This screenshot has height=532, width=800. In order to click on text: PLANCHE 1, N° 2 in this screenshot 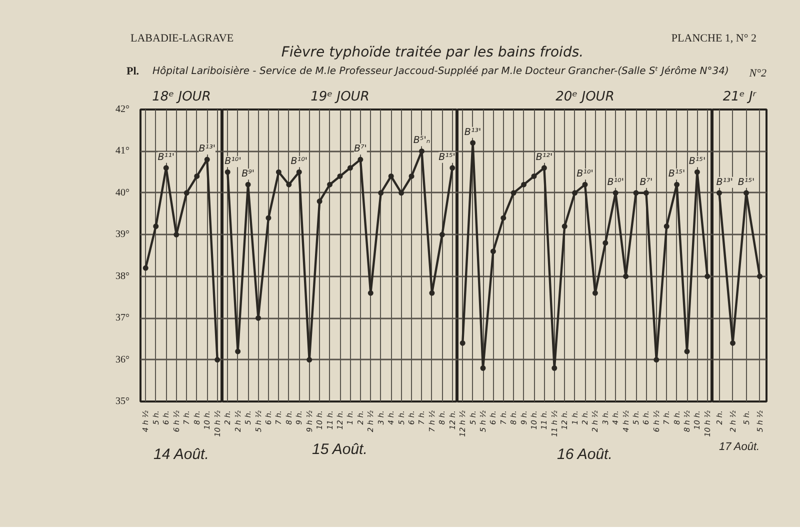, I will do `click(714, 38)`.